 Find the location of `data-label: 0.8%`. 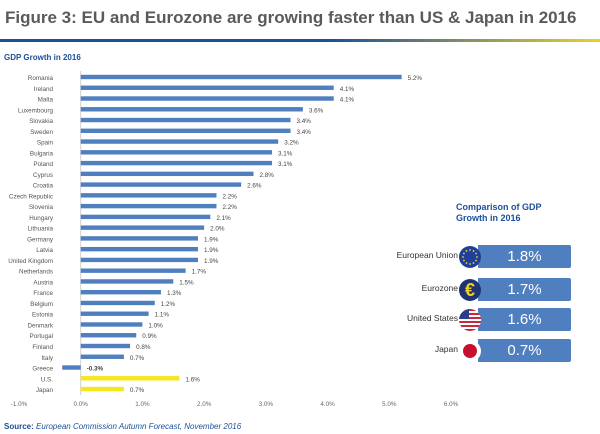

data-label: 0.8% is located at coordinates (143, 347).